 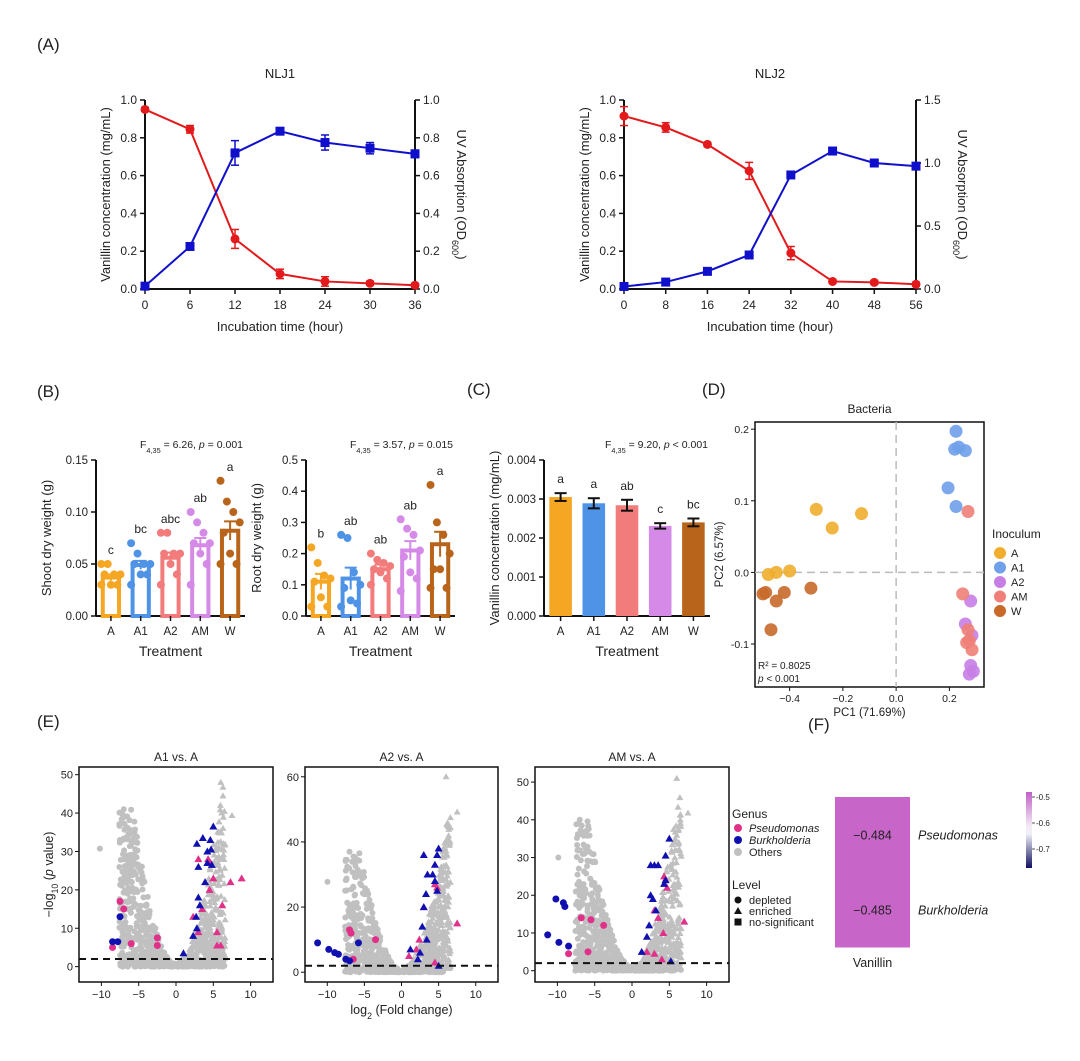 I want to click on y-tick-label: 0.8, so click(x=128, y=138).